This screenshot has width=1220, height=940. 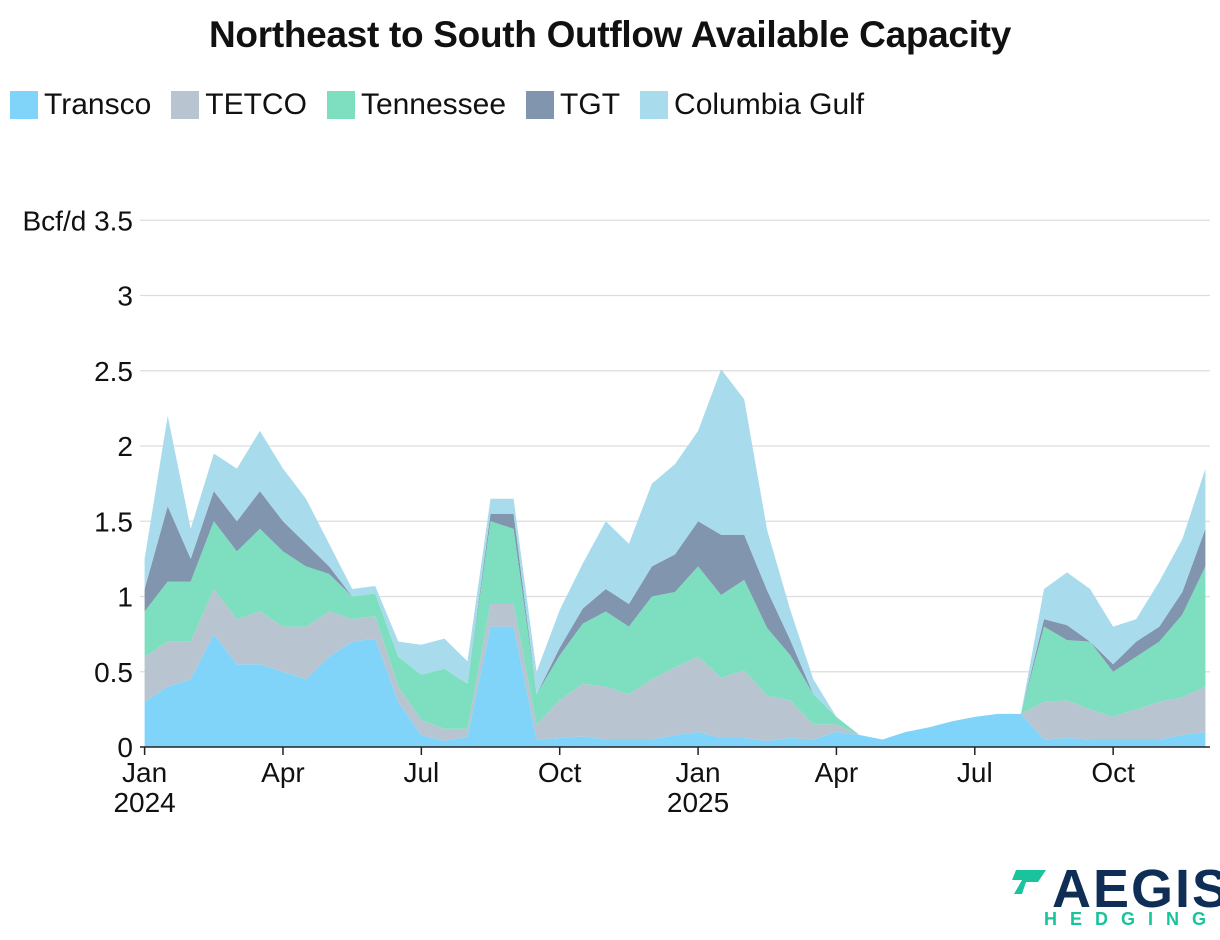 What do you see at coordinates (98, 104) in the screenshot?
I see `legend-label-transco: Transco` at bounding box center [98, 104].